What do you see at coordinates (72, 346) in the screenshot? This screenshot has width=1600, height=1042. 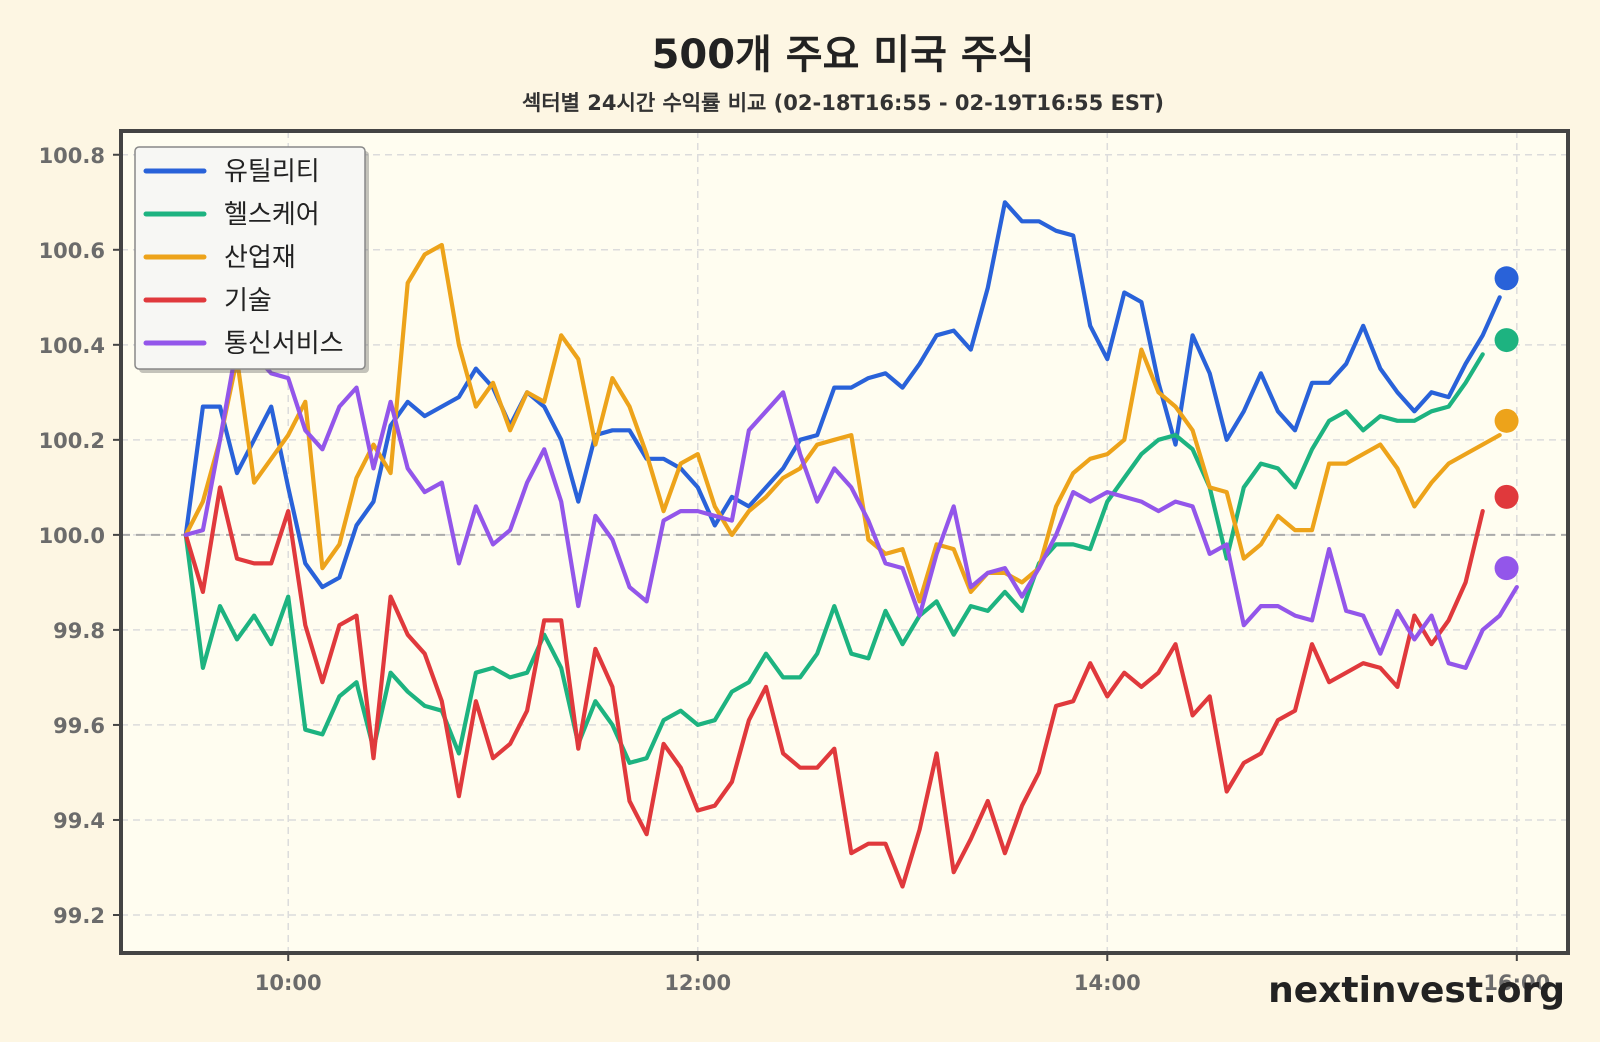 I see `y-tick-label-6: 100.4` at bounding box center [72, 346].